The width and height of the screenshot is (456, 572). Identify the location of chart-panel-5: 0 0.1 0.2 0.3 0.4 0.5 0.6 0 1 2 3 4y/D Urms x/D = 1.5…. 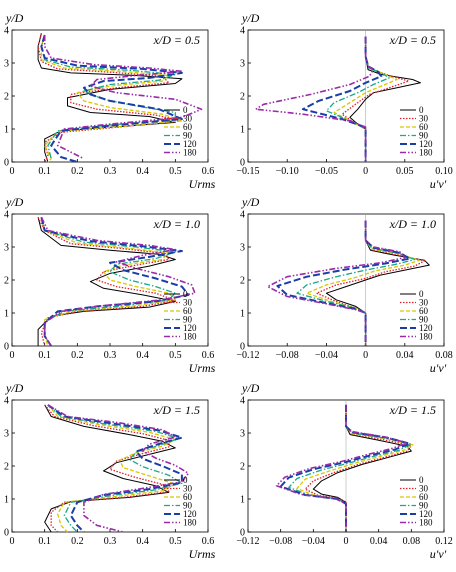
(110, 471).